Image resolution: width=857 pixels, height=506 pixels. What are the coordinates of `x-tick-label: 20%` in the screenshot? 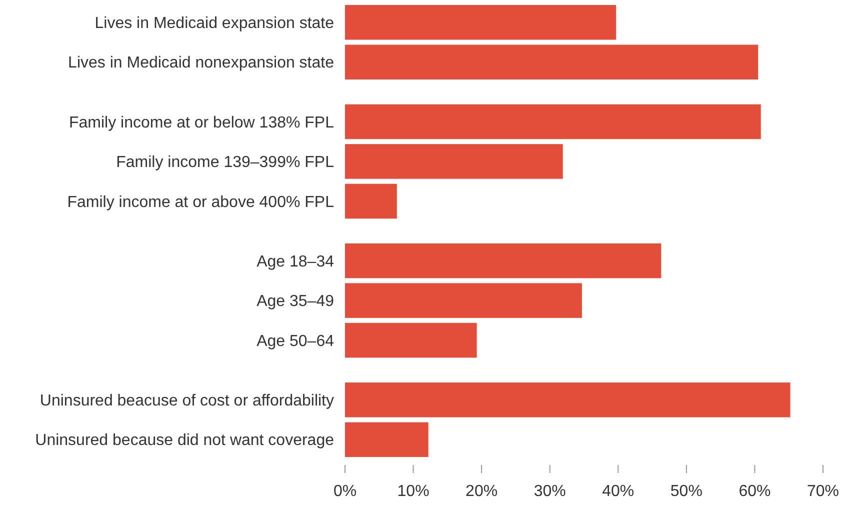 It's located at (482, 491).